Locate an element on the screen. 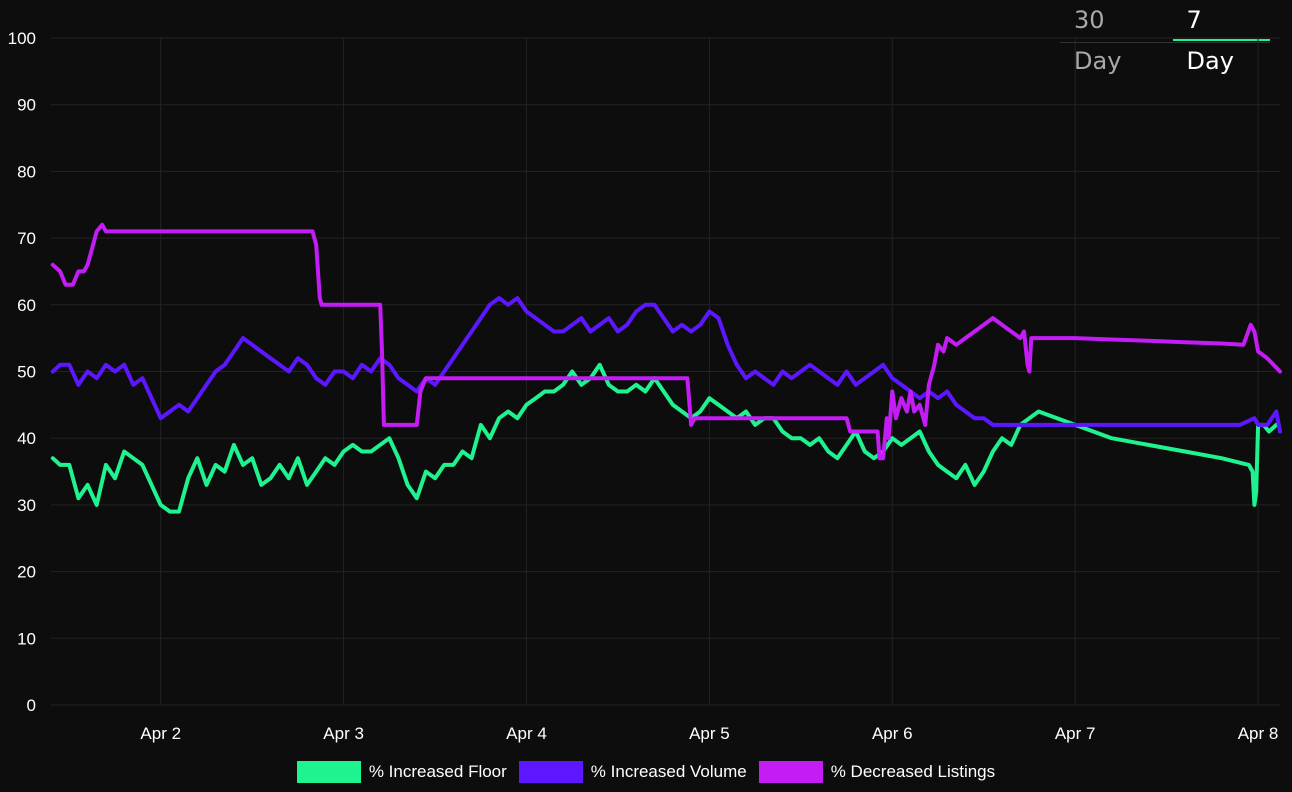 The height and width of the screenshot is (792, 1292). y-tick-label: 50 is located at coordinates (26, 372).